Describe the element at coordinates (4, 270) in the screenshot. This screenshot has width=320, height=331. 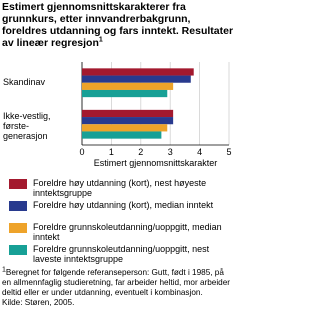
I see `footnote-mark: 1` at that location.